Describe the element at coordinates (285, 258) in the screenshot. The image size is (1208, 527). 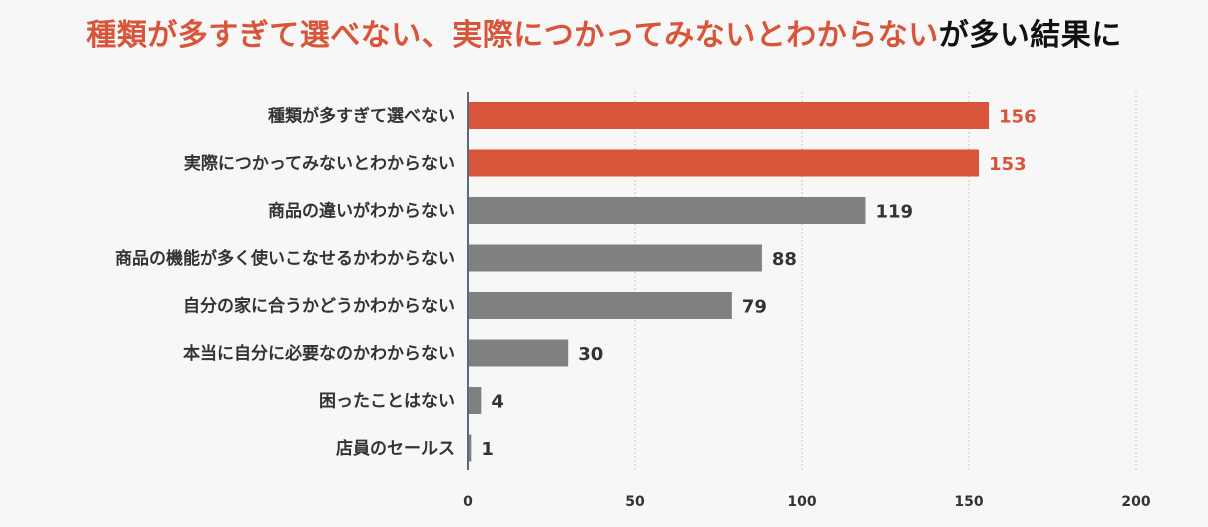
I see `category-label: 商品の機能が多く使いこなせるかわからない` at that location.